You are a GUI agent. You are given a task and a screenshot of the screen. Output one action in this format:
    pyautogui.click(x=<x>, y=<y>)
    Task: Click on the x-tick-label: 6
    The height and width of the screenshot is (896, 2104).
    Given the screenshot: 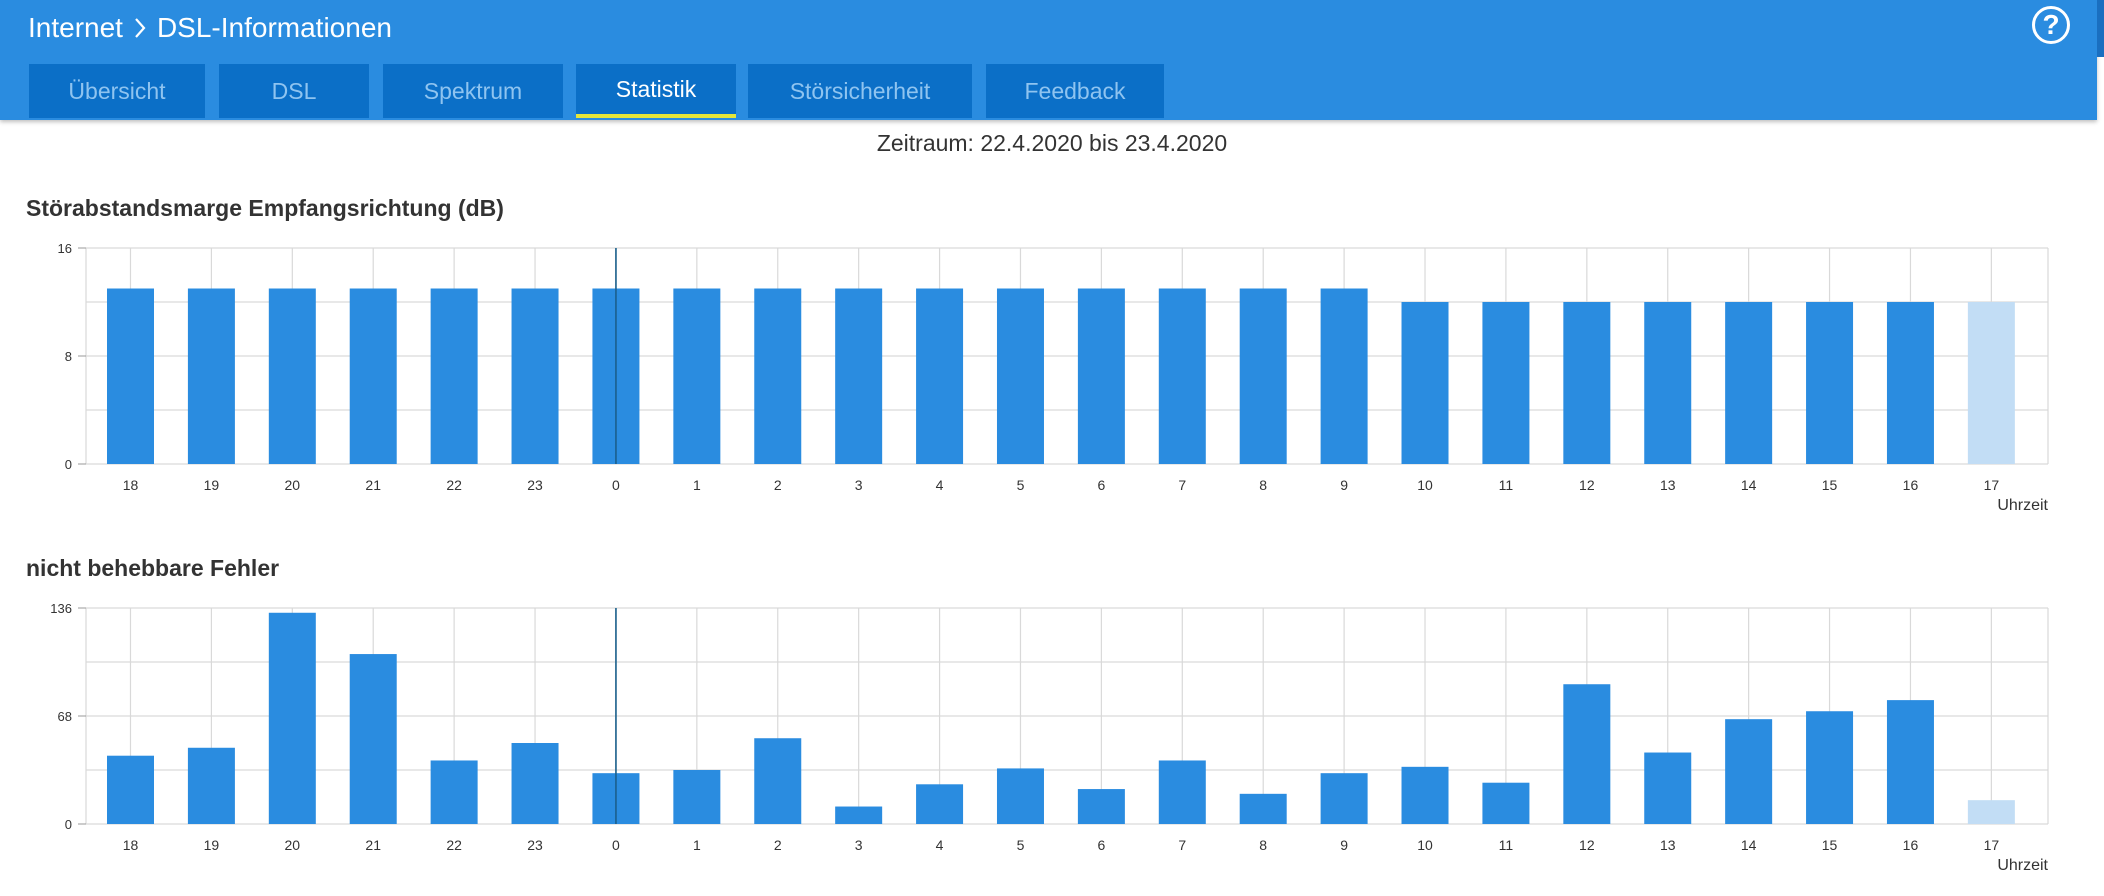 What is the action you would take?
    pyautogui.click(x=1101, y=845)
    